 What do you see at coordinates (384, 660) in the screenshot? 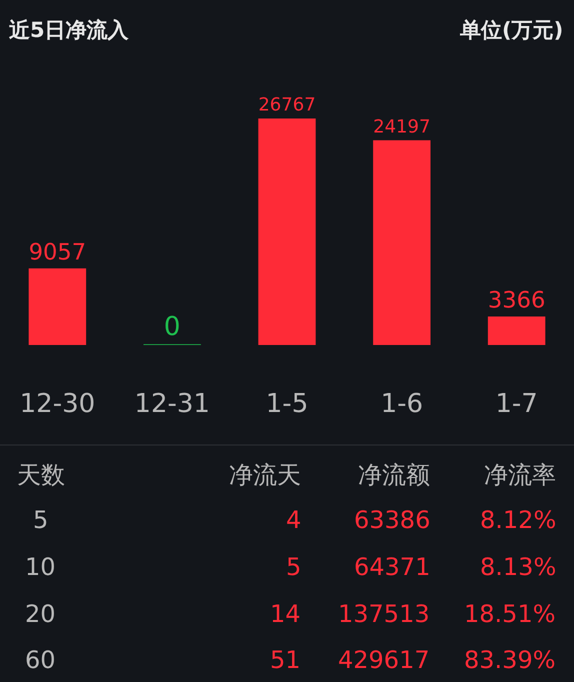
I see `text: 429617` at bounding box center [384, 660].